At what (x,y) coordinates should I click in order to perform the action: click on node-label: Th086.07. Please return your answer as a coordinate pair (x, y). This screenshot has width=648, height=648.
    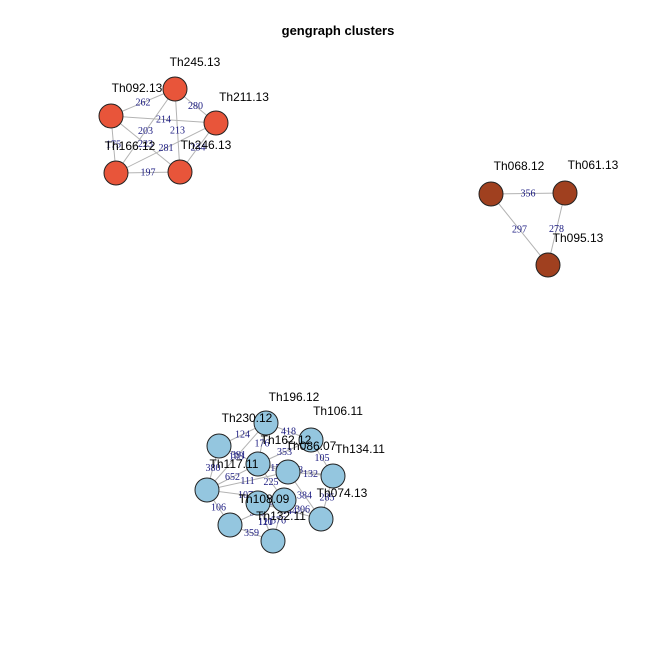
    Looking at the image, I should click on (311, 446).